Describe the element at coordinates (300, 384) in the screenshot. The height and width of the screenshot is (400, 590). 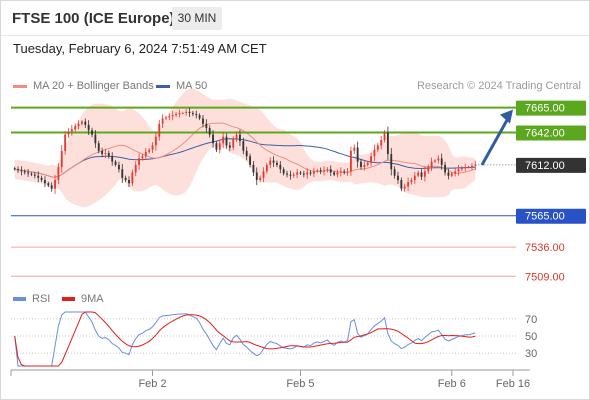
I see `x-tick-label: Feb 5` at that location.